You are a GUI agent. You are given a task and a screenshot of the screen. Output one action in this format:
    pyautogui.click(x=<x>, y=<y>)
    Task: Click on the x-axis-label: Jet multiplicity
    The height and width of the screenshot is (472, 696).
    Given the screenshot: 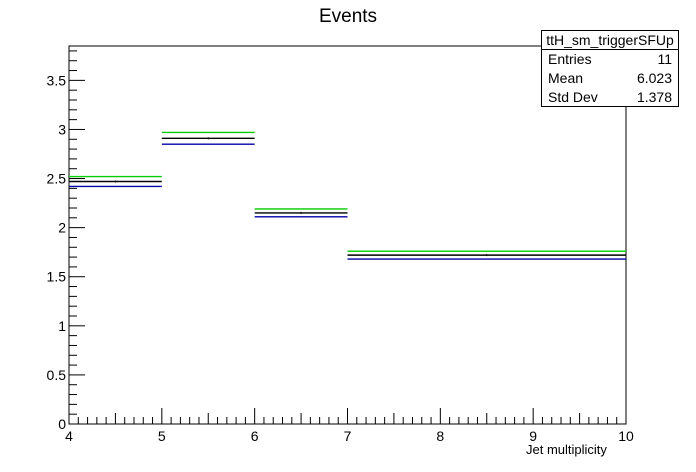 What is the action you would take?
    pyautogui.click(x=566, y=449)
    